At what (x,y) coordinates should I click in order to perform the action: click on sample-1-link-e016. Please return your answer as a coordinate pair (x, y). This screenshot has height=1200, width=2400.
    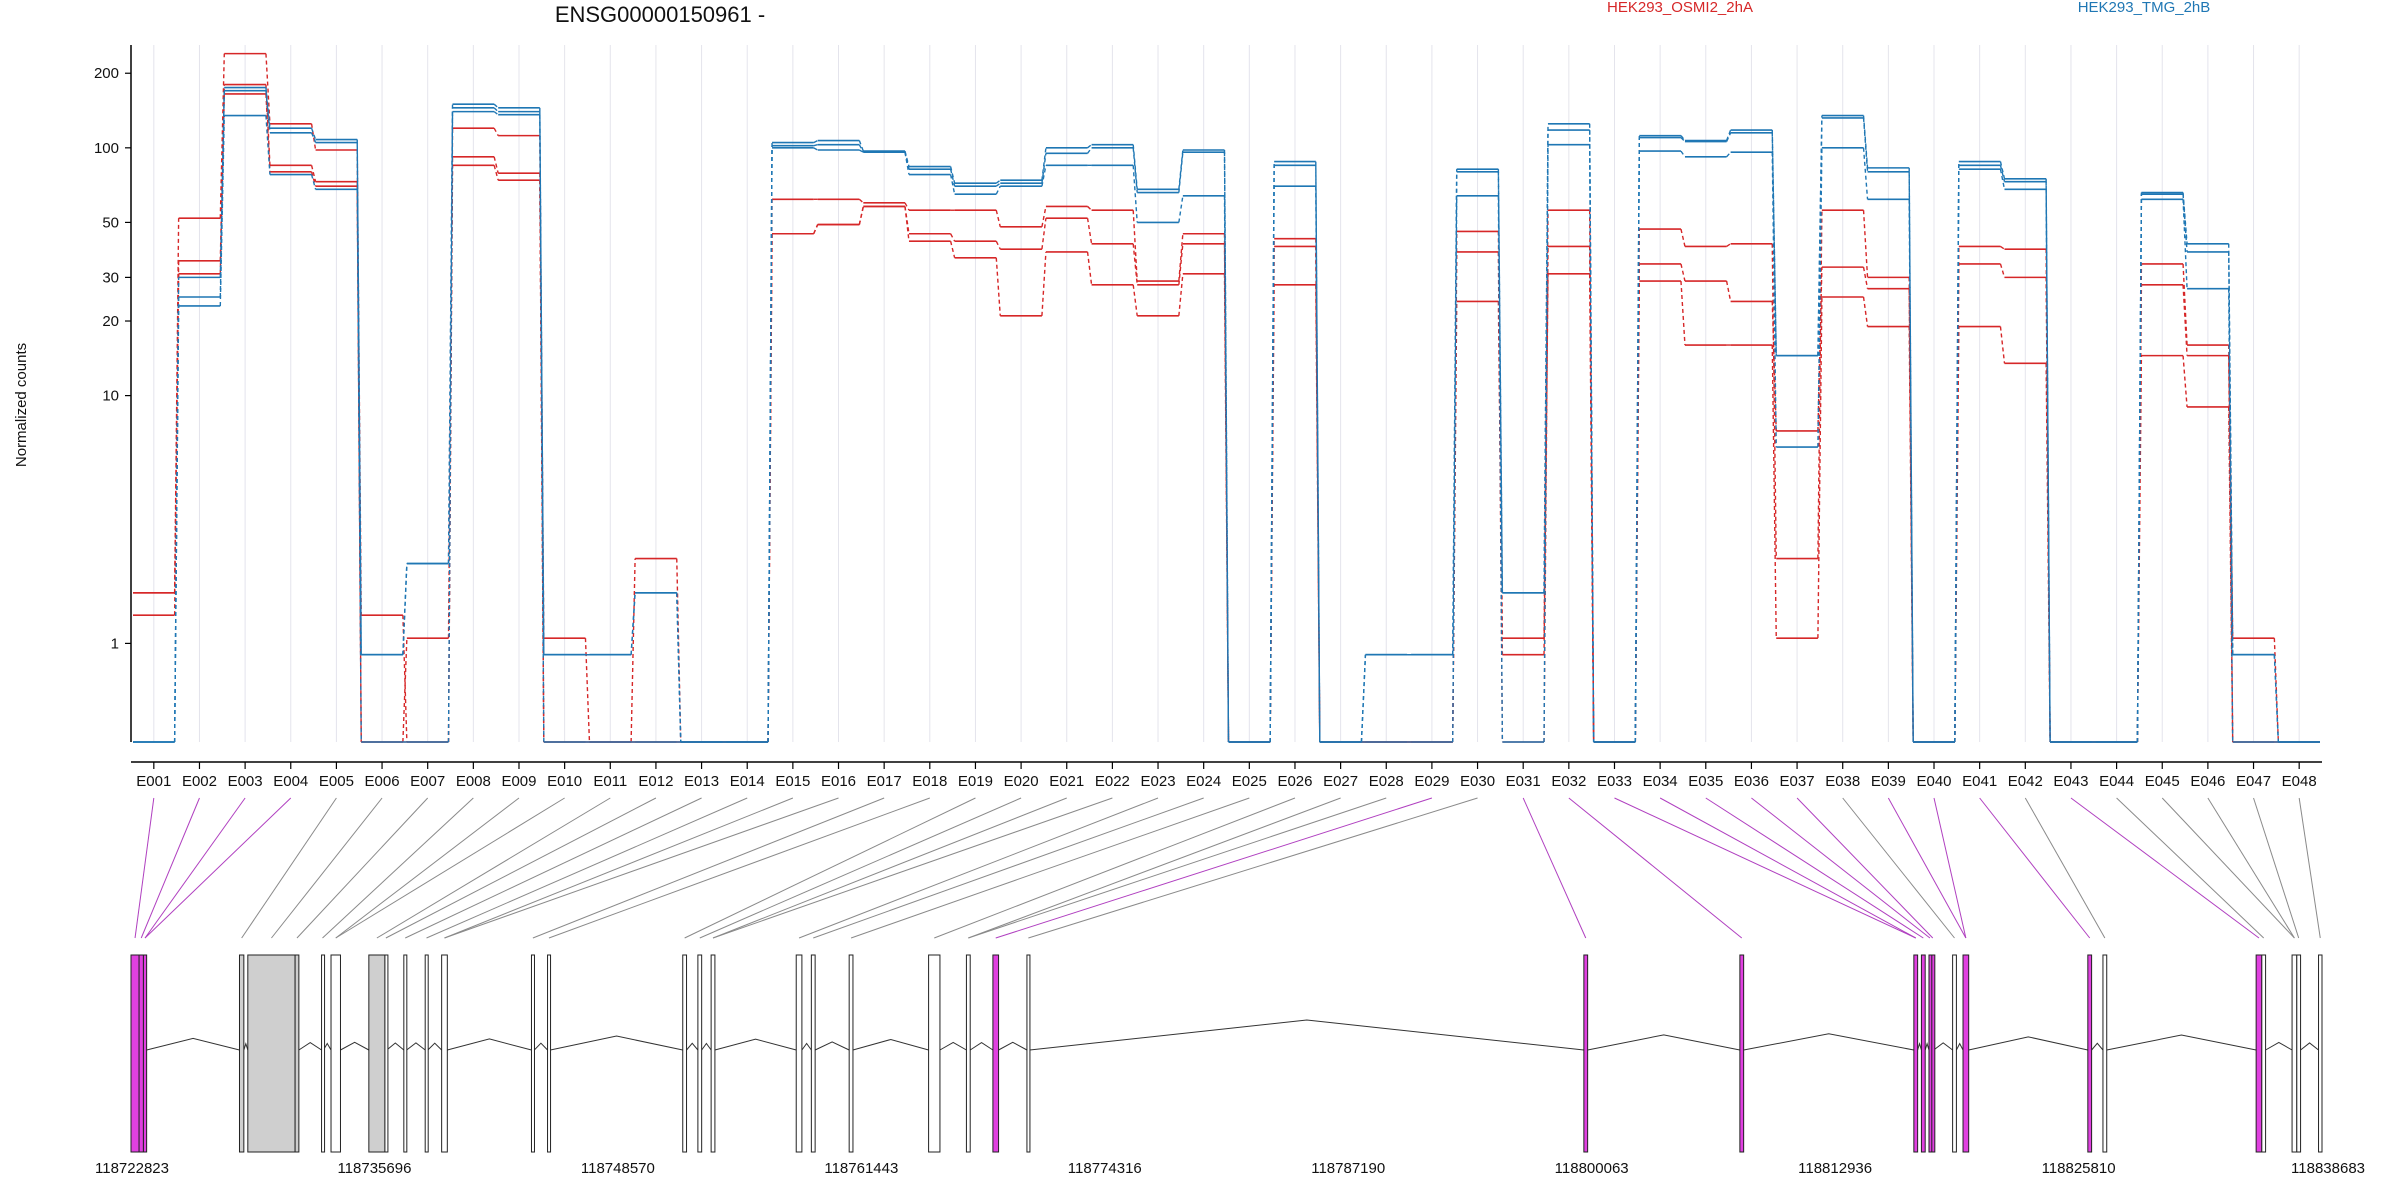
    Looking at the image, I should click on (861, 201).